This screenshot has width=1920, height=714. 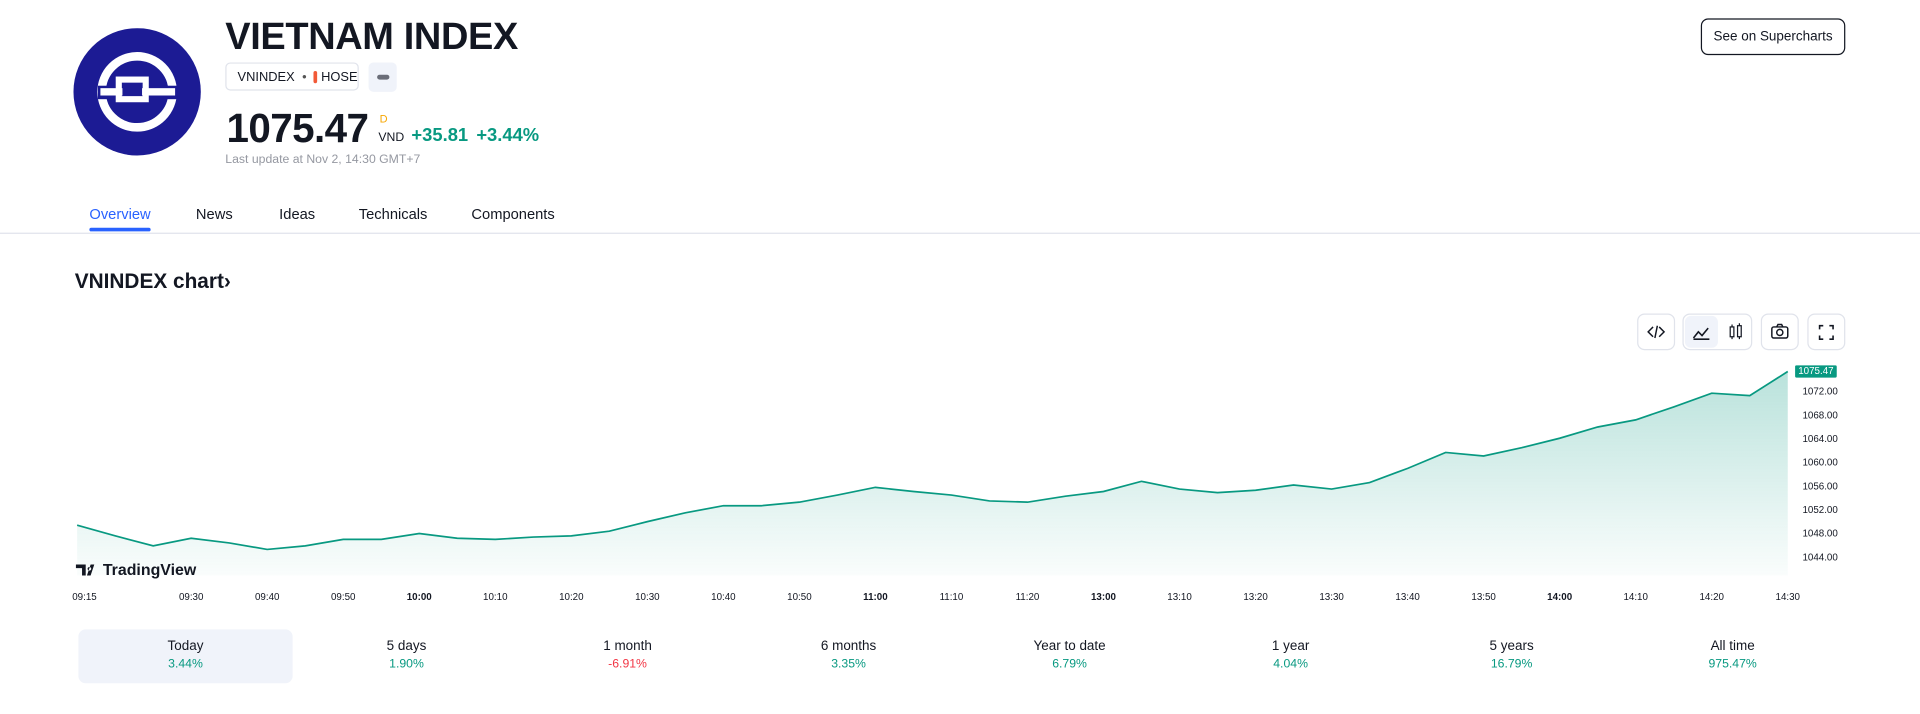 I want to click on x-tick-label: 14:00, so click(x=1560, y=597).